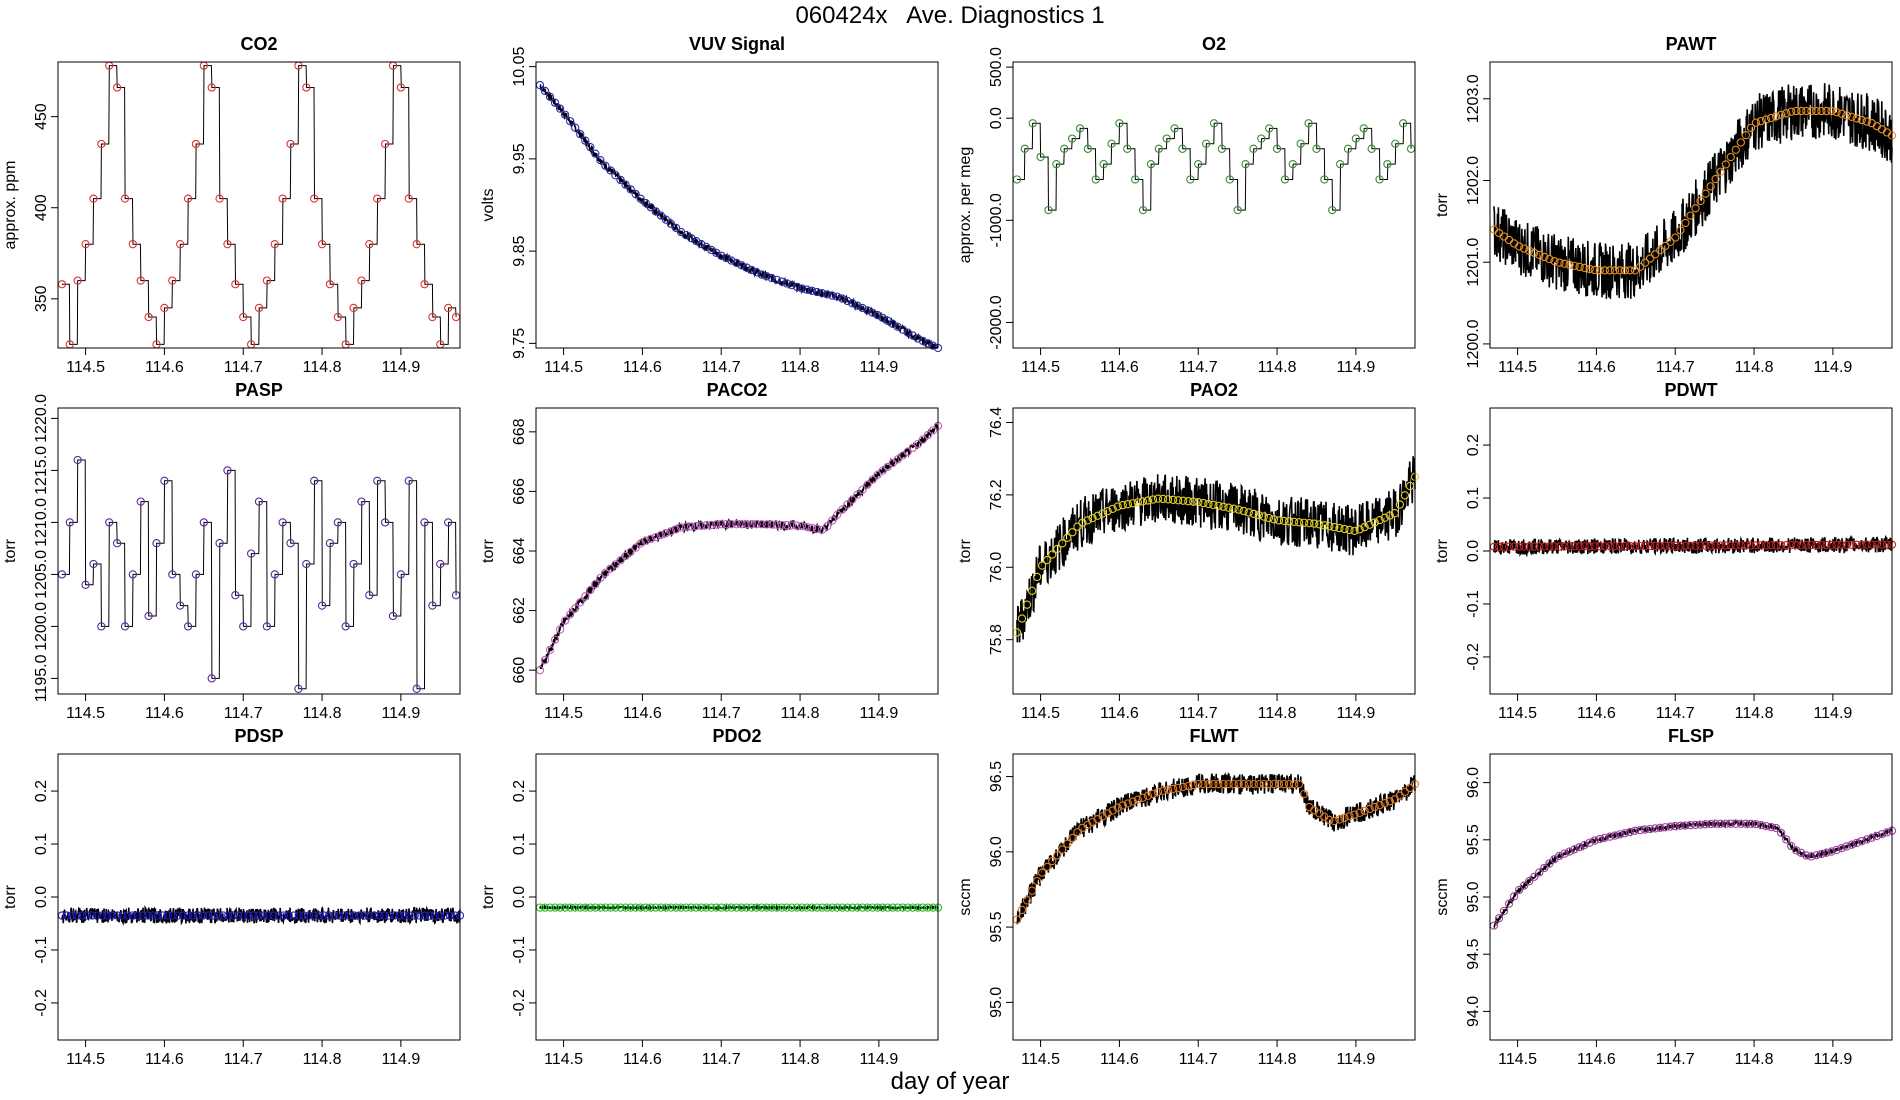 This screenshot has height=1100, width=1900. What do you see at coordinates (1473, 262) in the screenshot?
I see `y-tick-label: 1201.0` at bounding box center [1473, 262].